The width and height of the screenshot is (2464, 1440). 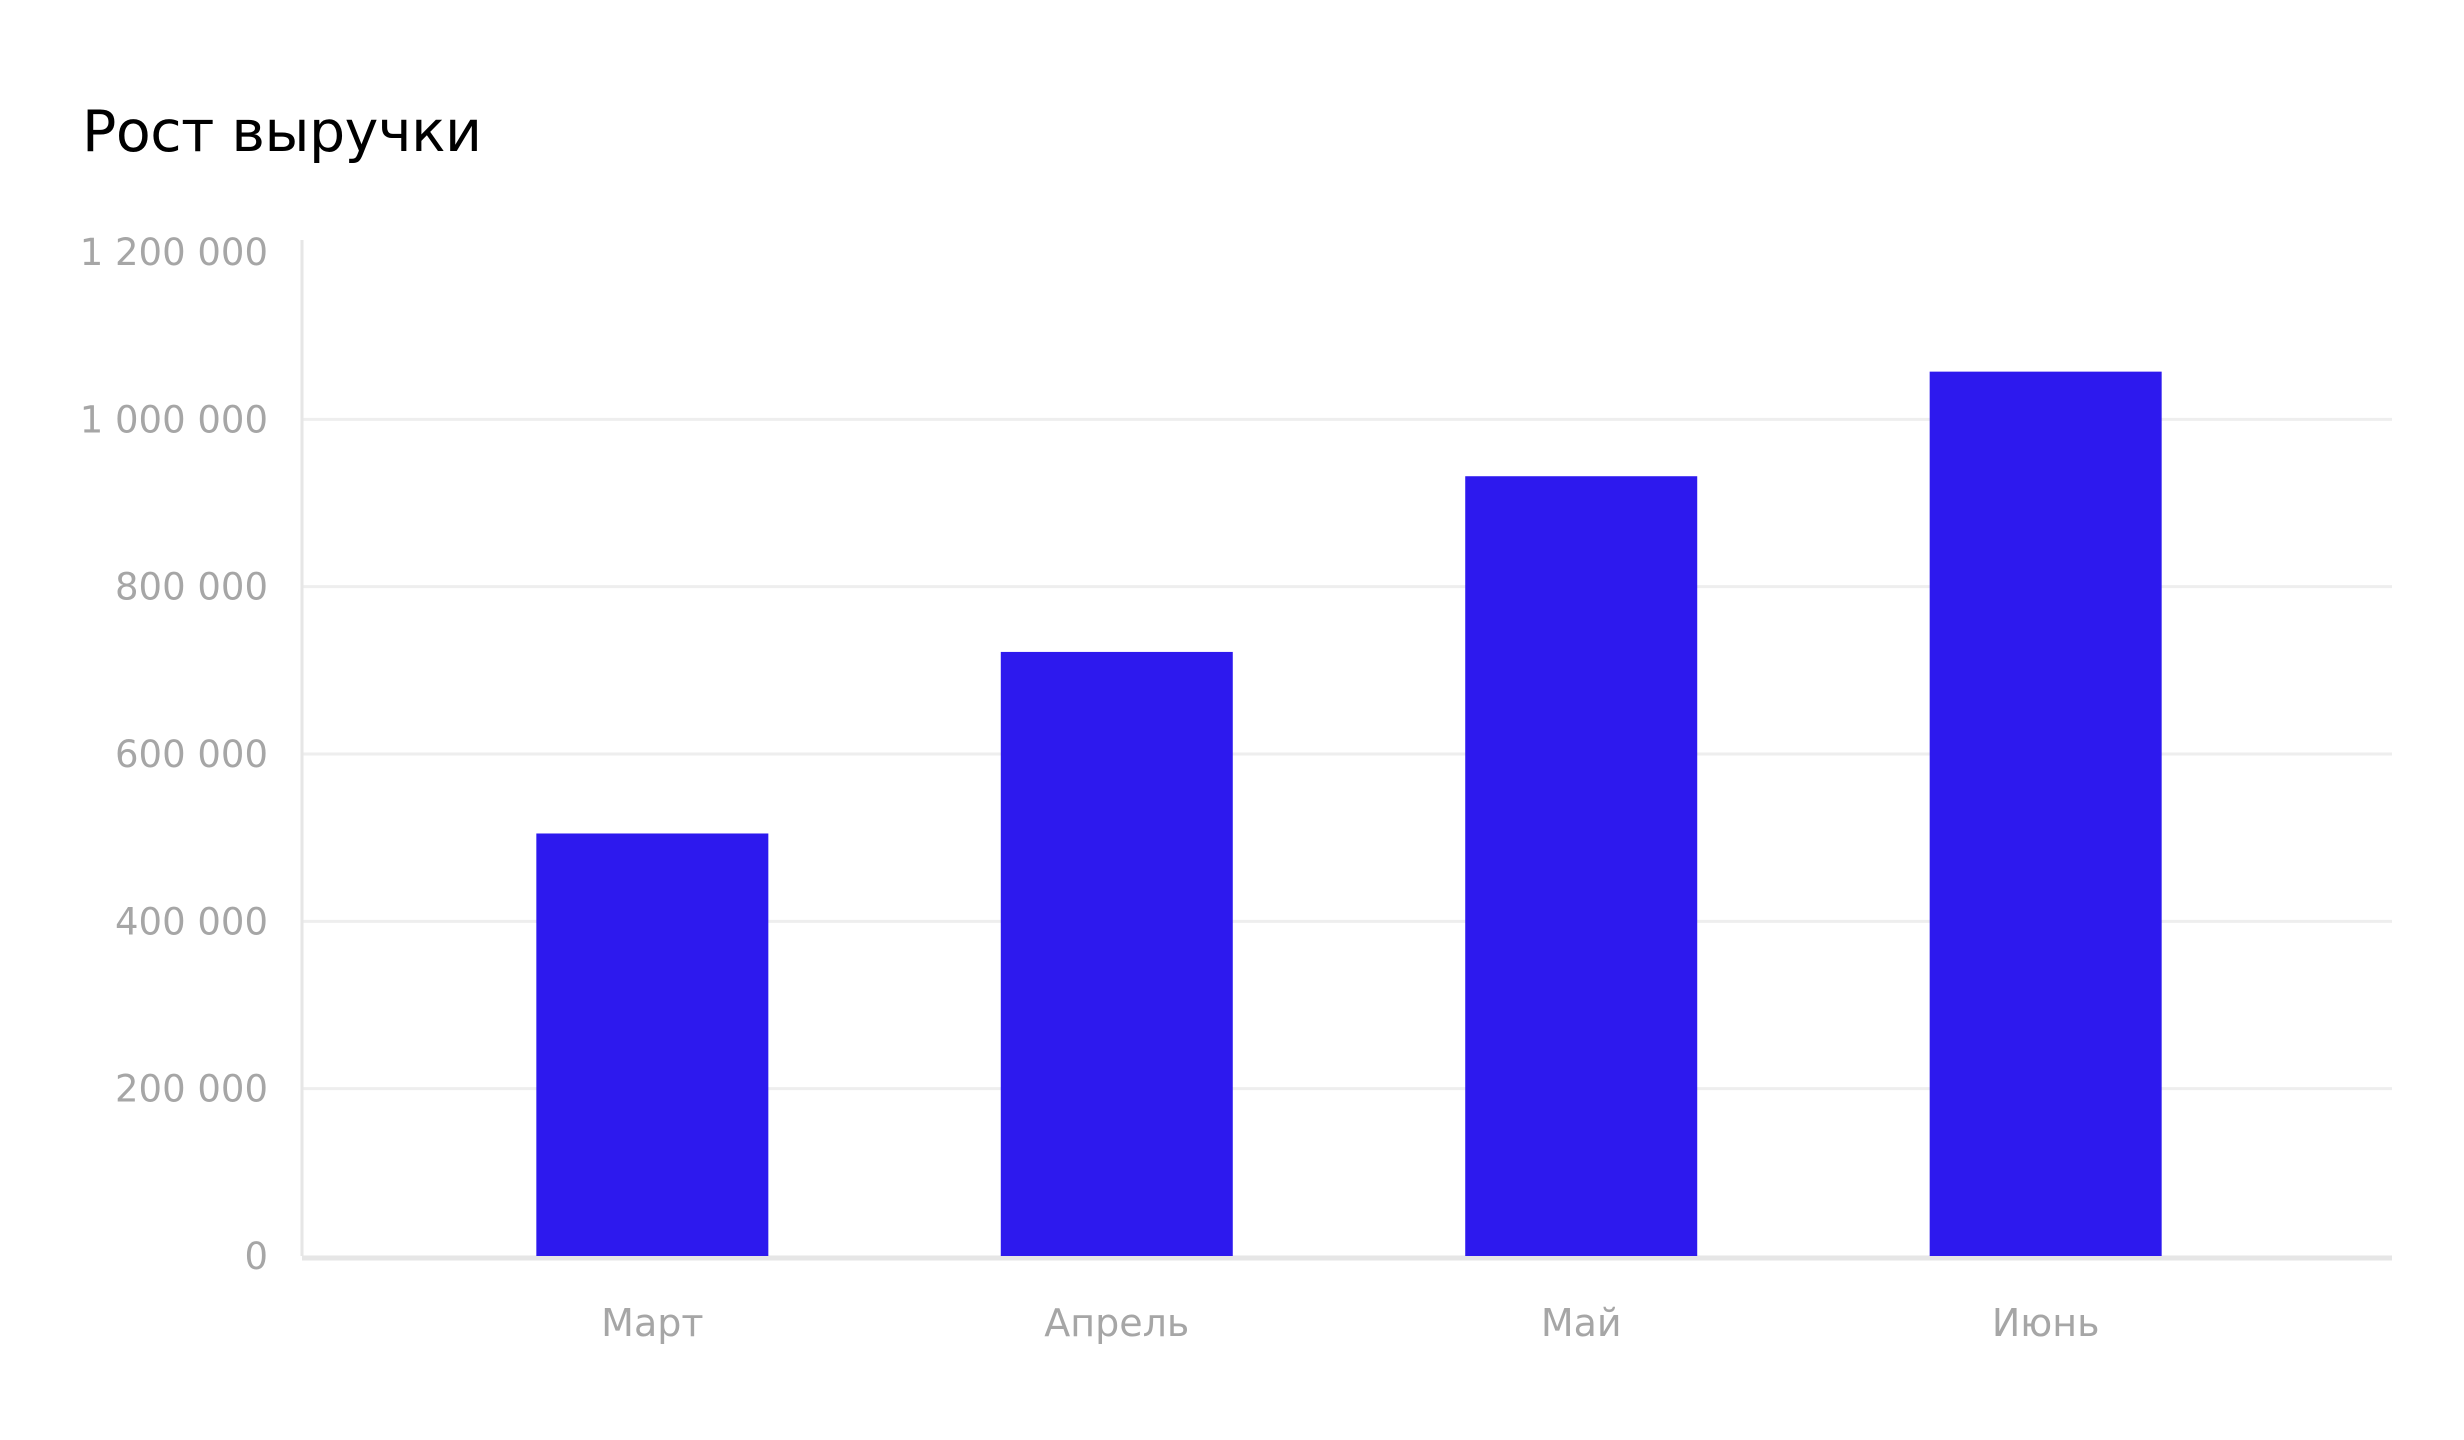 I want to click on y-tick-label: 400 000, so click(x=191, y=921).